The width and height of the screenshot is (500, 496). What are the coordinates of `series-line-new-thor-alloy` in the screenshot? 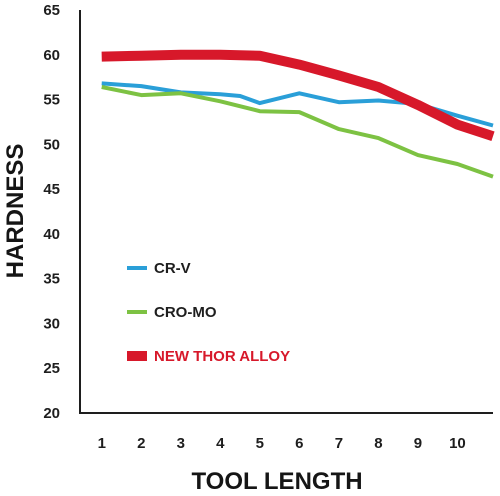 It's located at (298, 95).